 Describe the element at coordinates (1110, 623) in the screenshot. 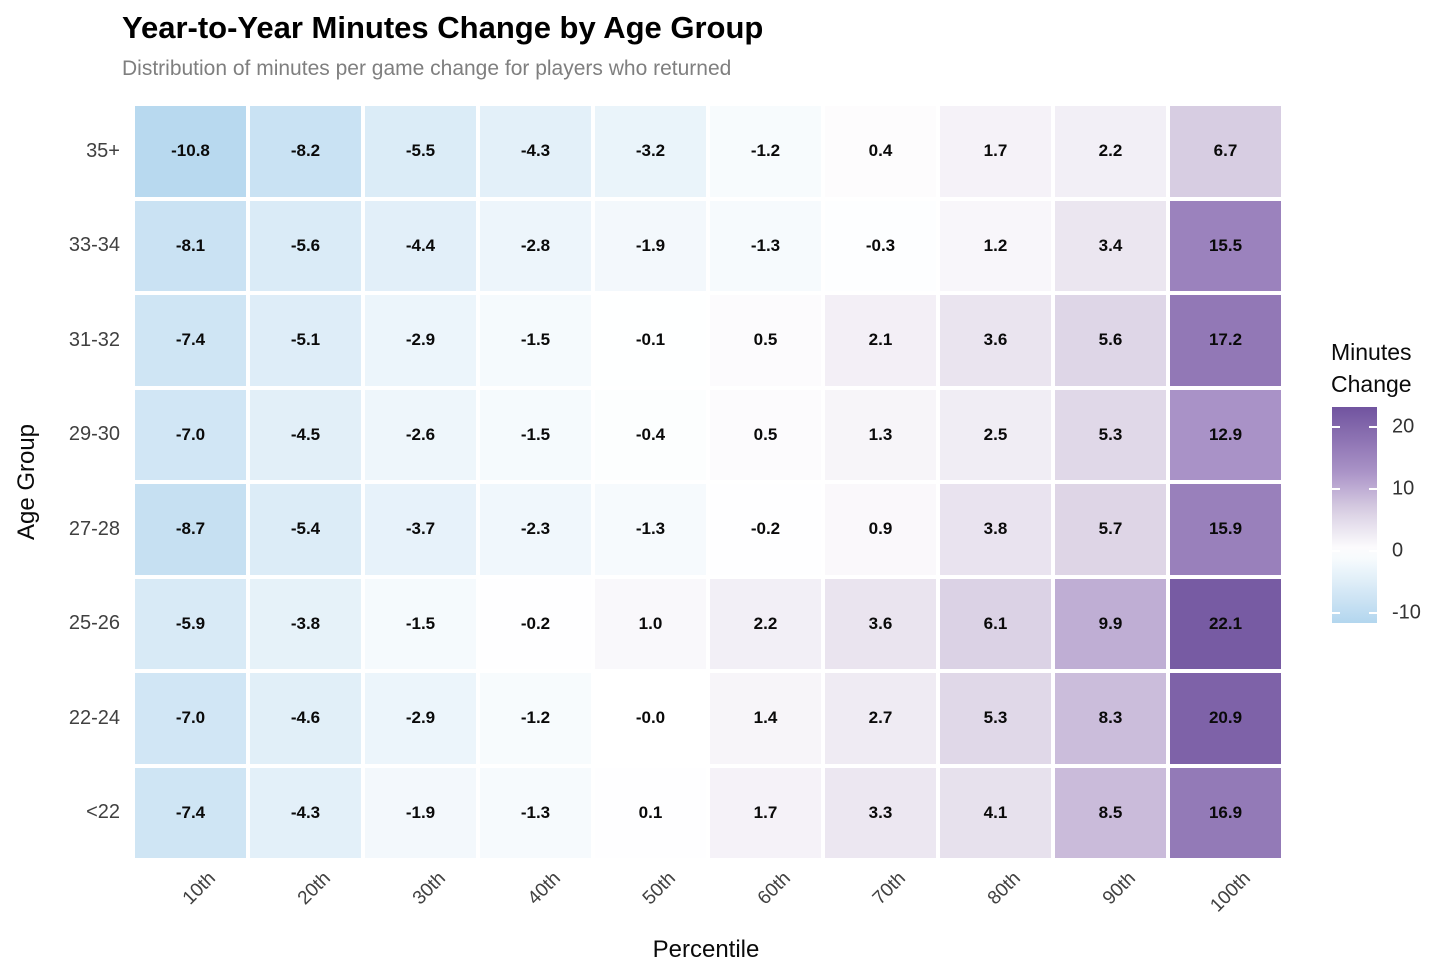

I see `heatmap-cell: 9.9` at that location.